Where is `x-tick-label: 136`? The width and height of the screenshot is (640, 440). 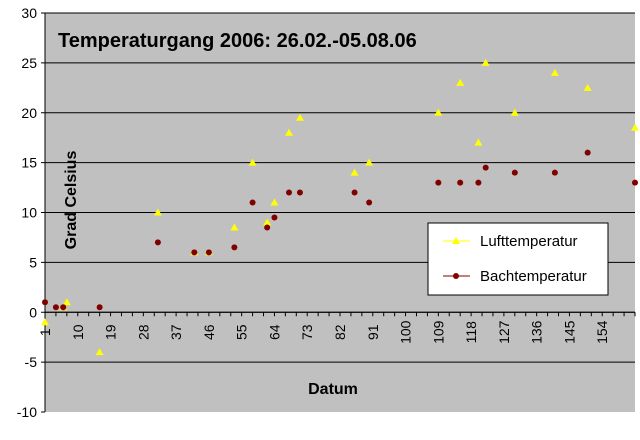 x-tick-label: 136 is located at coordinates (537, 332).